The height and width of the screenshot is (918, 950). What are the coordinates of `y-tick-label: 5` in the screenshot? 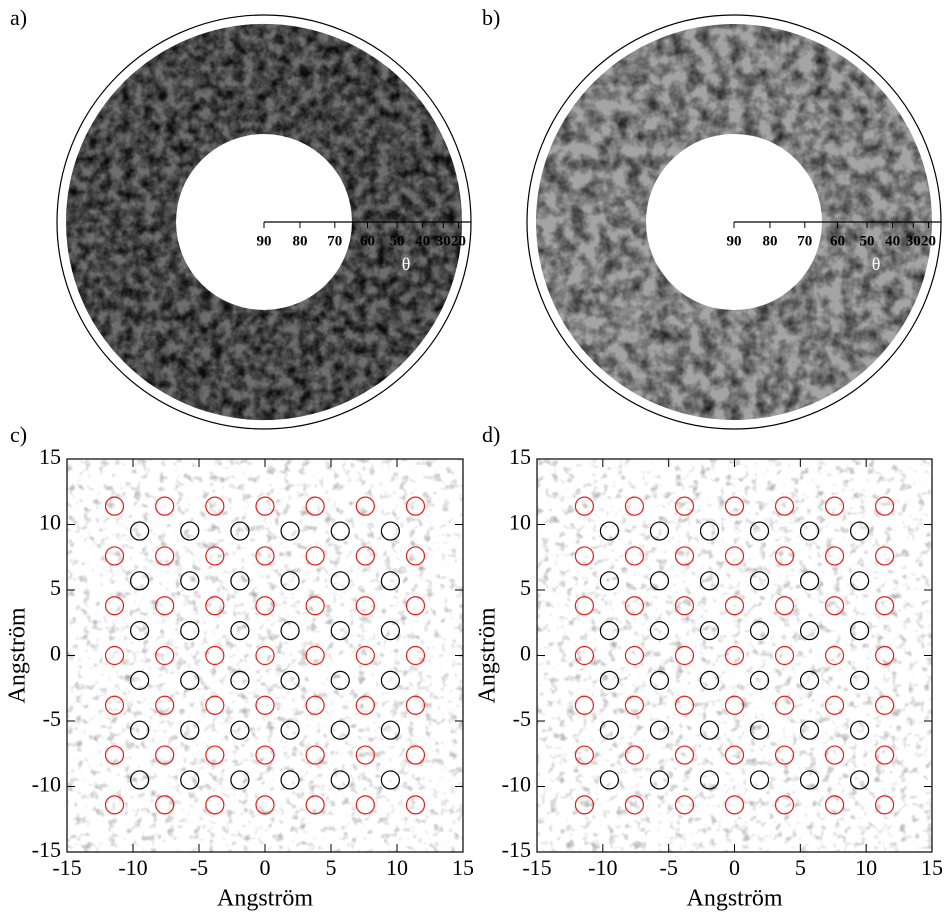 It's located at (55, 587).